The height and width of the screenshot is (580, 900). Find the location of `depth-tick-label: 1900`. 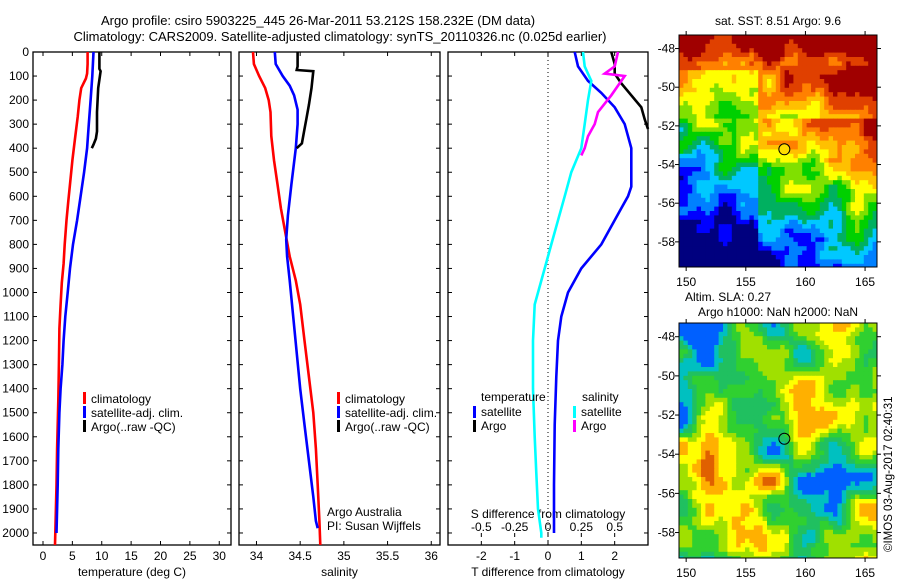

depth-tick-label: 1900 is located at coordinates (15, 509).